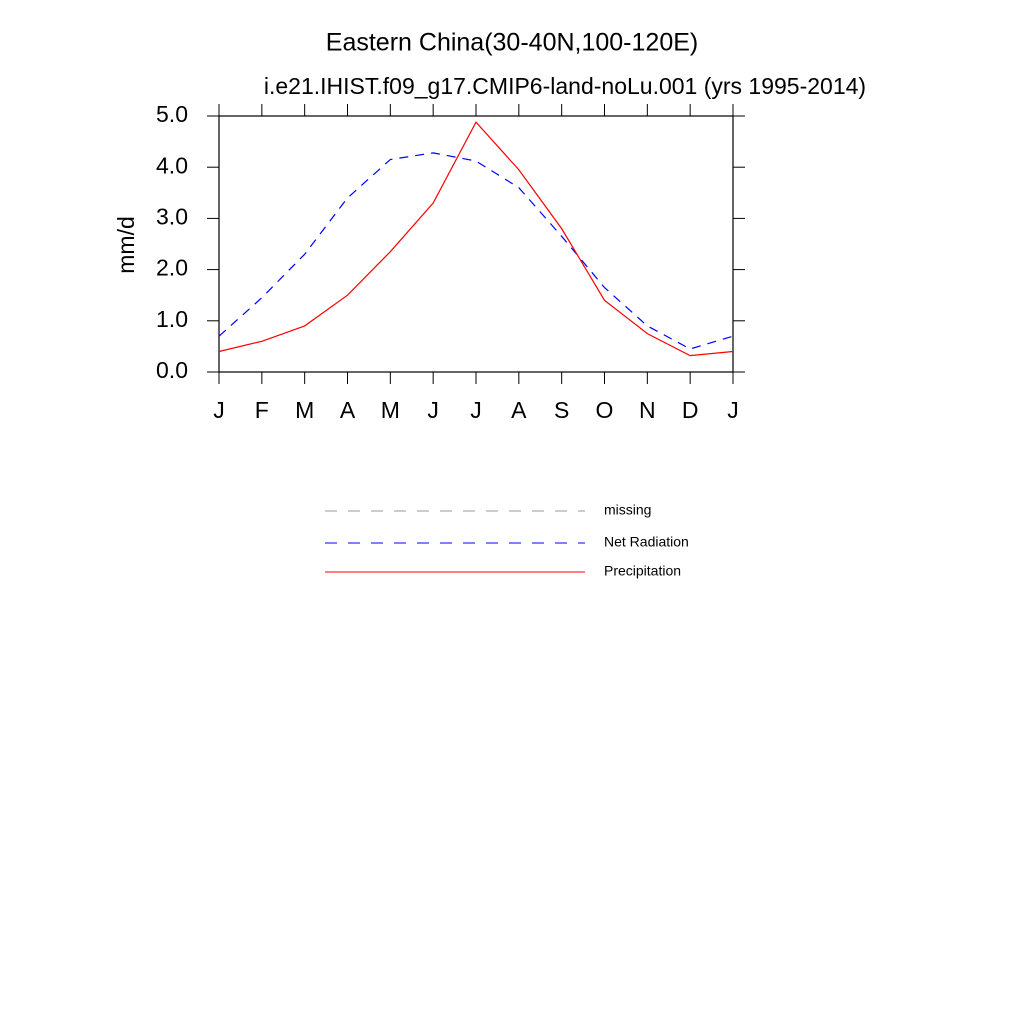 This screenshot has height=1024, width=1024. I want to click on x-tick-label: S, so click(561, 410).